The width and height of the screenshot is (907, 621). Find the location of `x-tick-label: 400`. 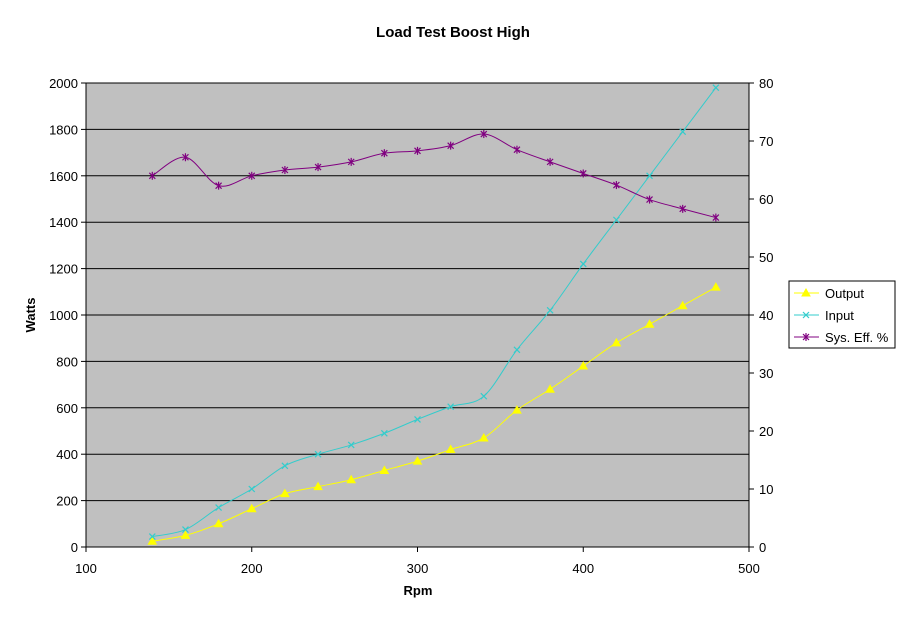

x-tick-label: 400 is located at coordinates (583, 568).